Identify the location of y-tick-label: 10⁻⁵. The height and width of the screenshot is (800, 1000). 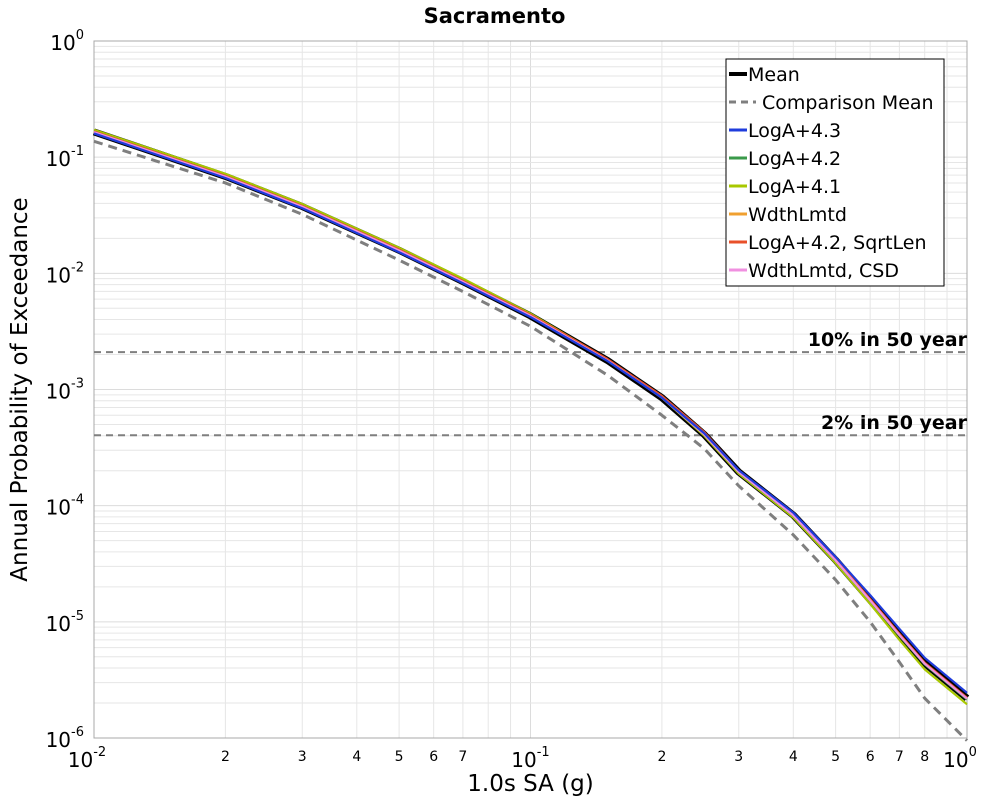
(65, 622).